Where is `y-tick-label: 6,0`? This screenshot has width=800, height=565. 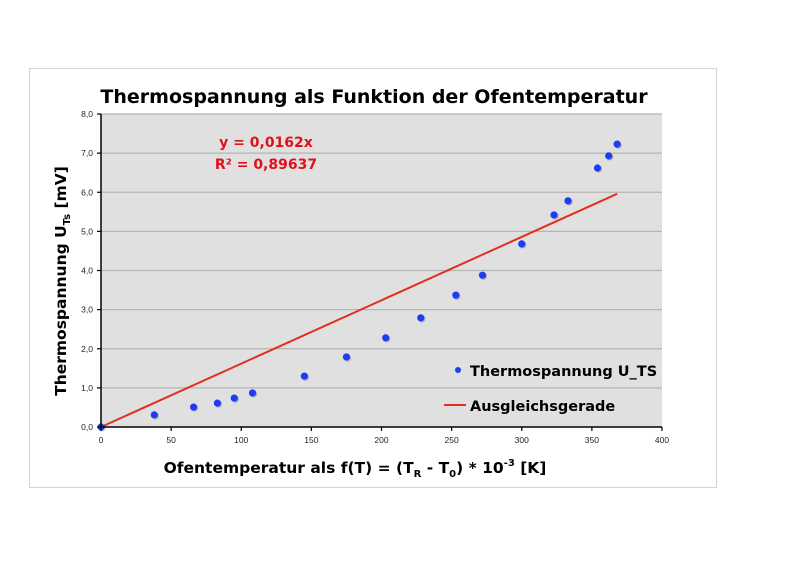 y-tick-label: 6,0 is located at coordinates (87, 192).